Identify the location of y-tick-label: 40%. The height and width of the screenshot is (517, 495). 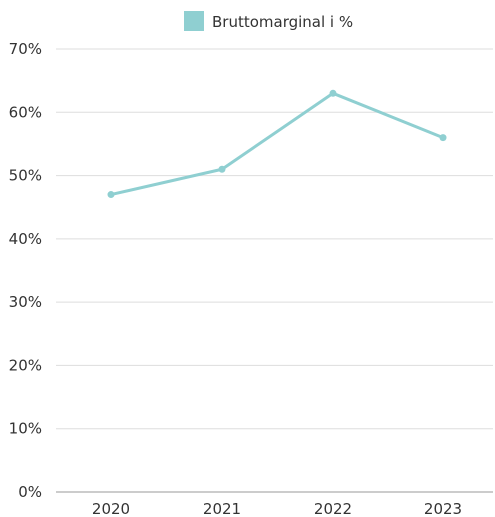
(25, 239).